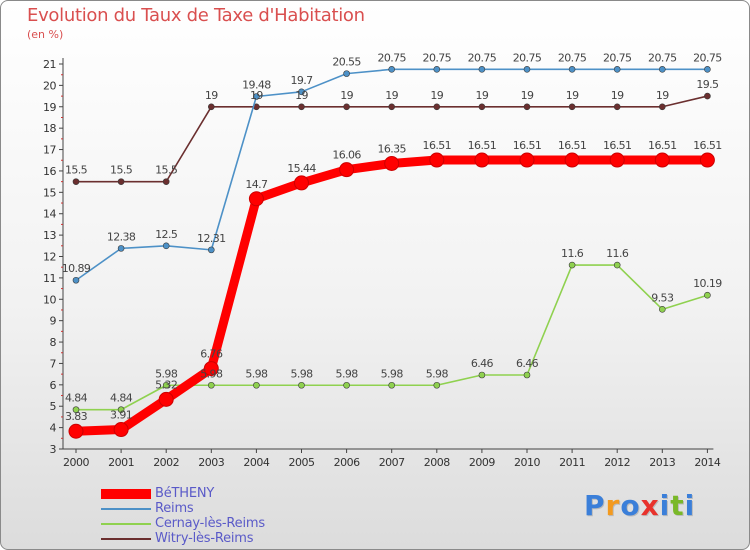 The image size is (750, 550). I want to click on y-tick-label: 6, so click(53, 385).